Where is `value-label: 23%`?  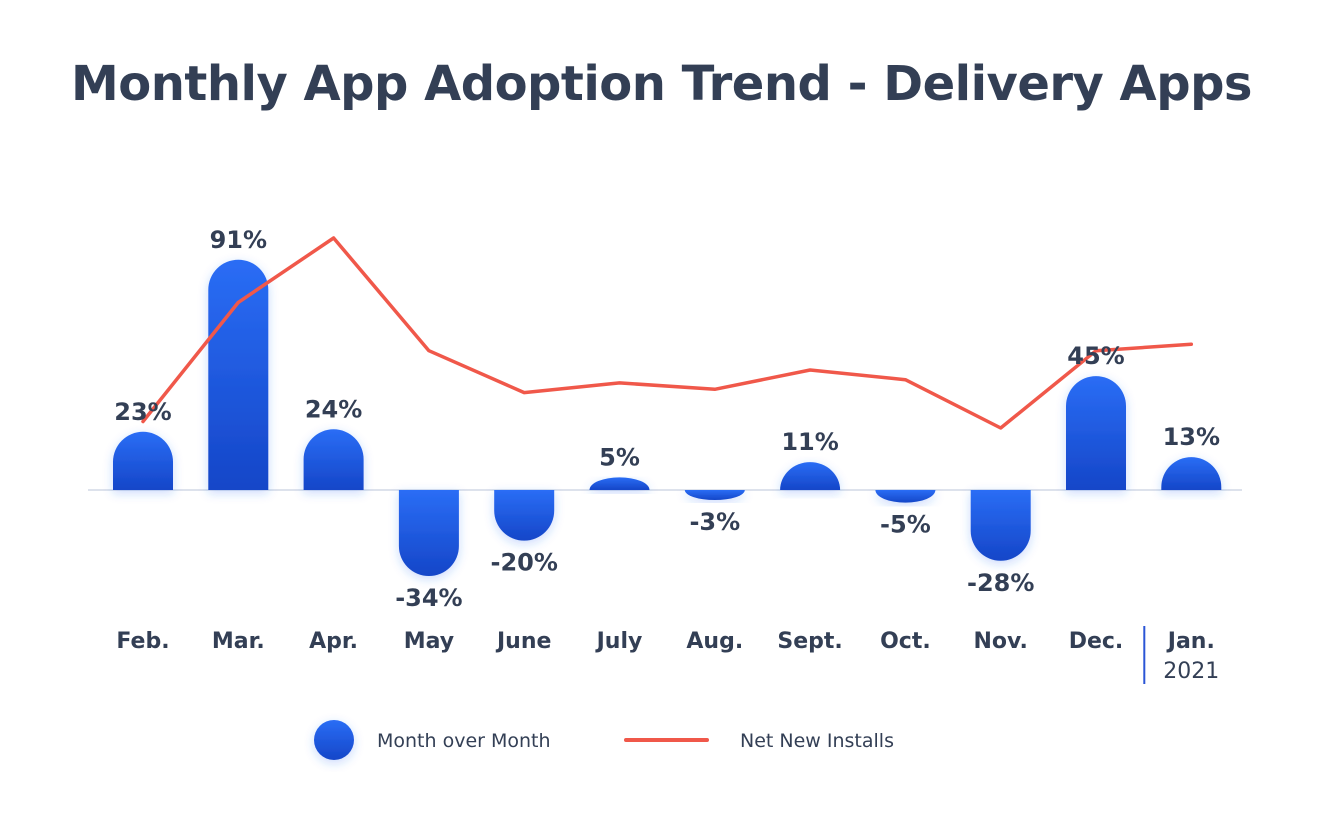
value-label: 23% is located at coordinates (142, 412).